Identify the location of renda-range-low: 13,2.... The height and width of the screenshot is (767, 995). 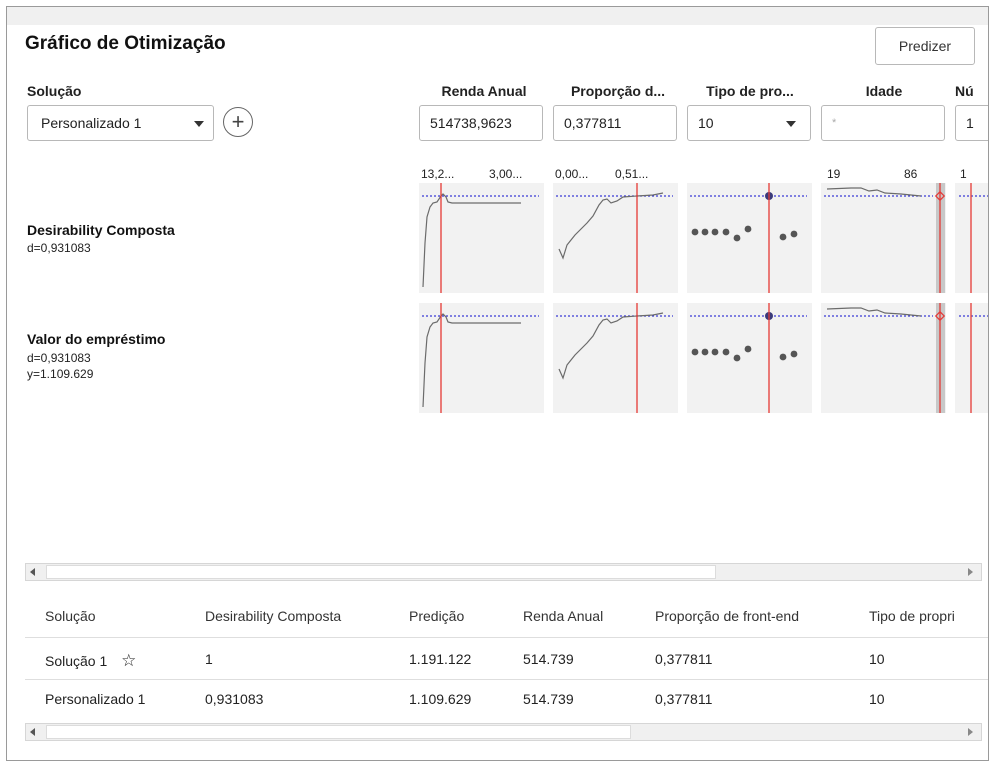
(438, 174).